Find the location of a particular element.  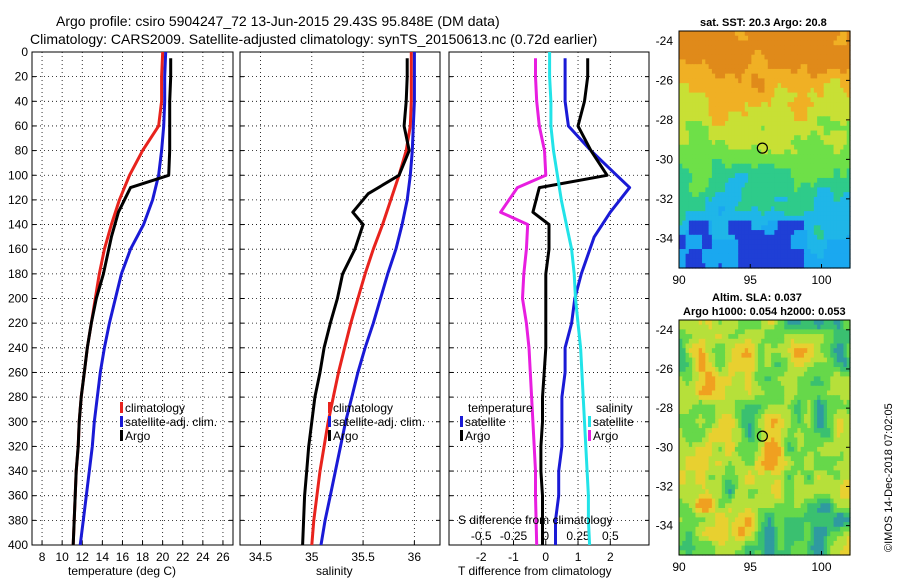

argo-position-marker is located at coordinates (762, 148).